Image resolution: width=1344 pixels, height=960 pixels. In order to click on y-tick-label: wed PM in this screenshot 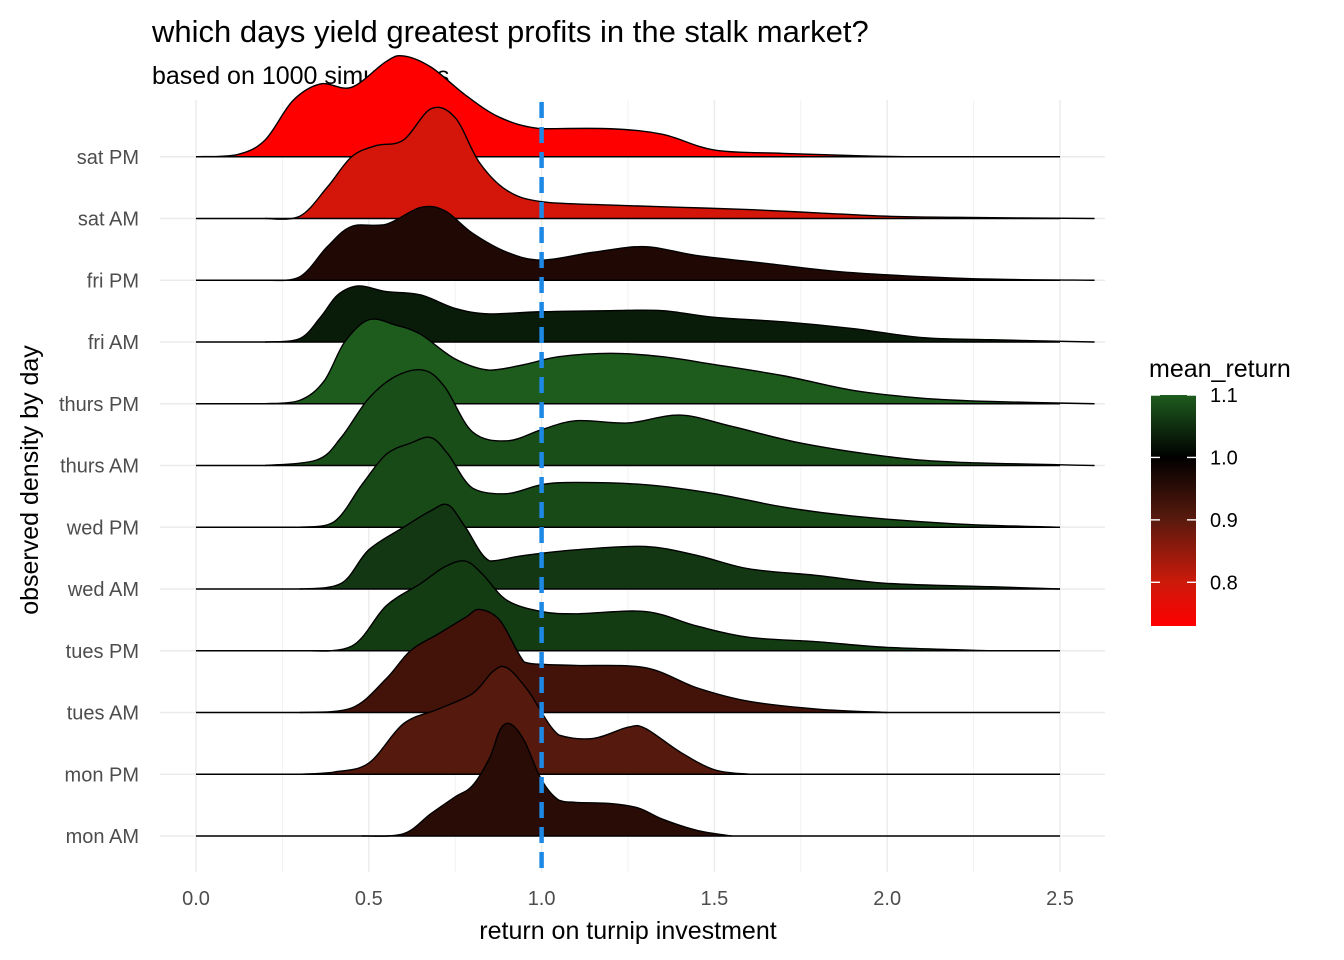, I will do `click(102, 528)`.